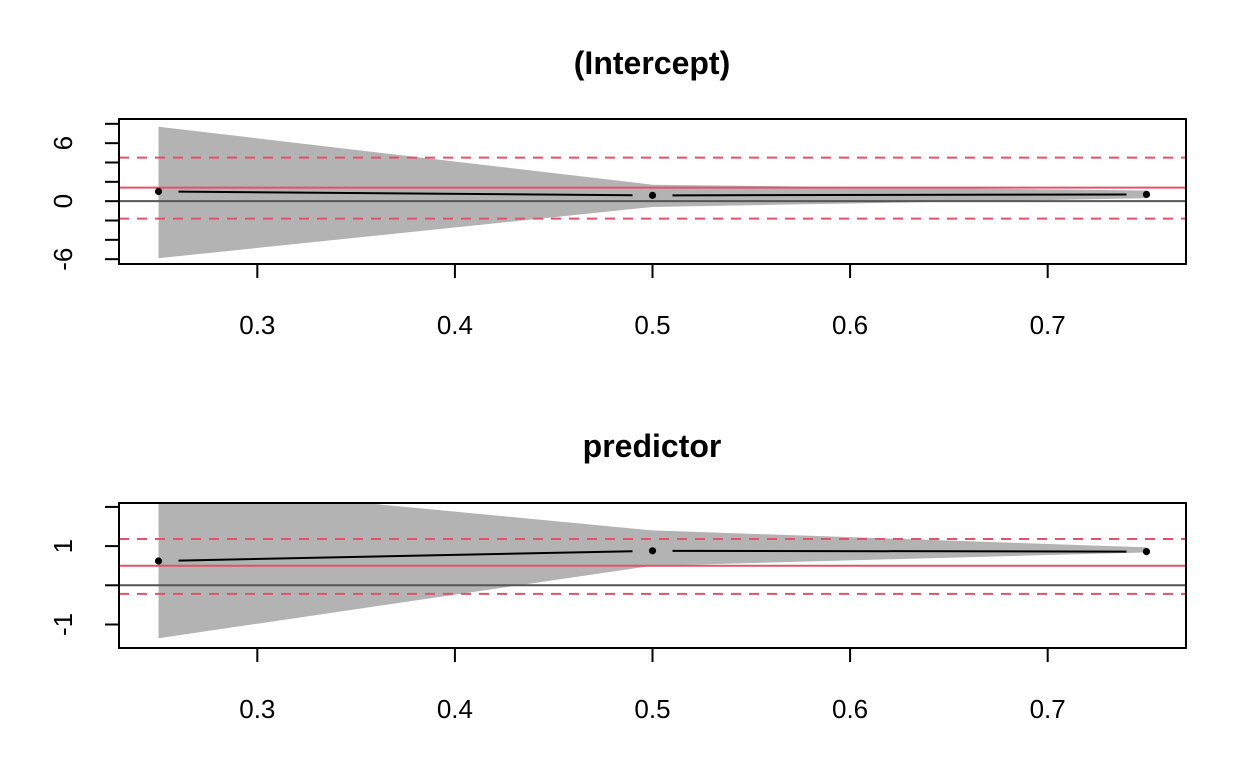  I want to click on y-tick-label: 1, so click(63, 546).